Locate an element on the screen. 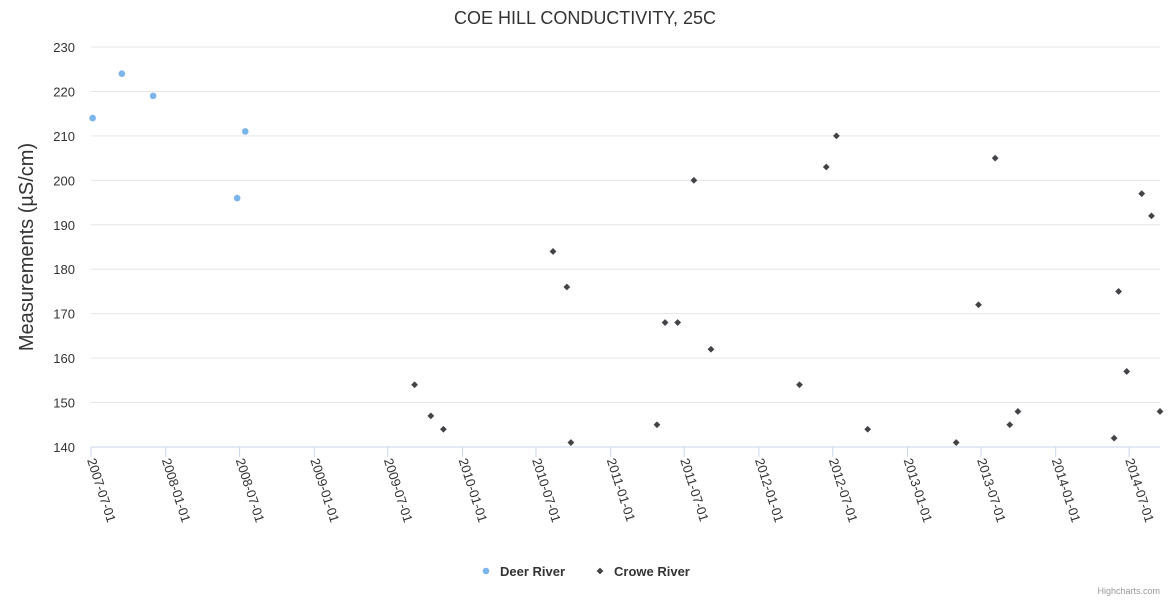 Image resolution: width=1170 pixels, height=605 pixels. x-tick-label: 2014-07-01 is located at coordinates (1139, 490).